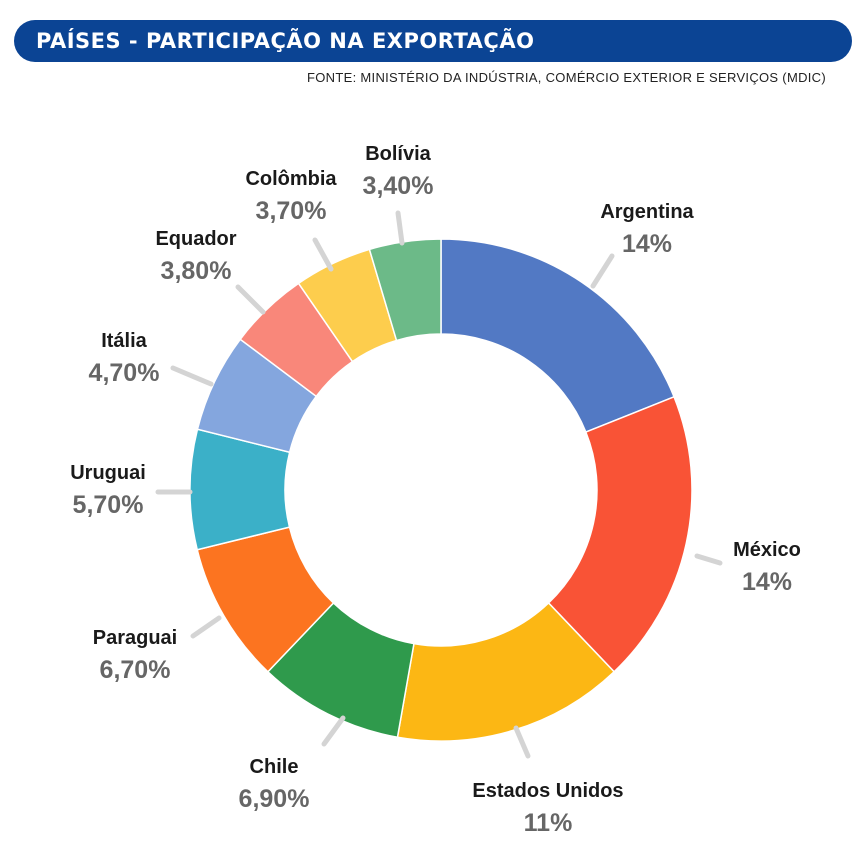 This screenshot has width=864, height=858. What do you see at coordinates (124, 341) in the screenshot?
I see `slice-label: Itália` at bounding box center [124, 341].